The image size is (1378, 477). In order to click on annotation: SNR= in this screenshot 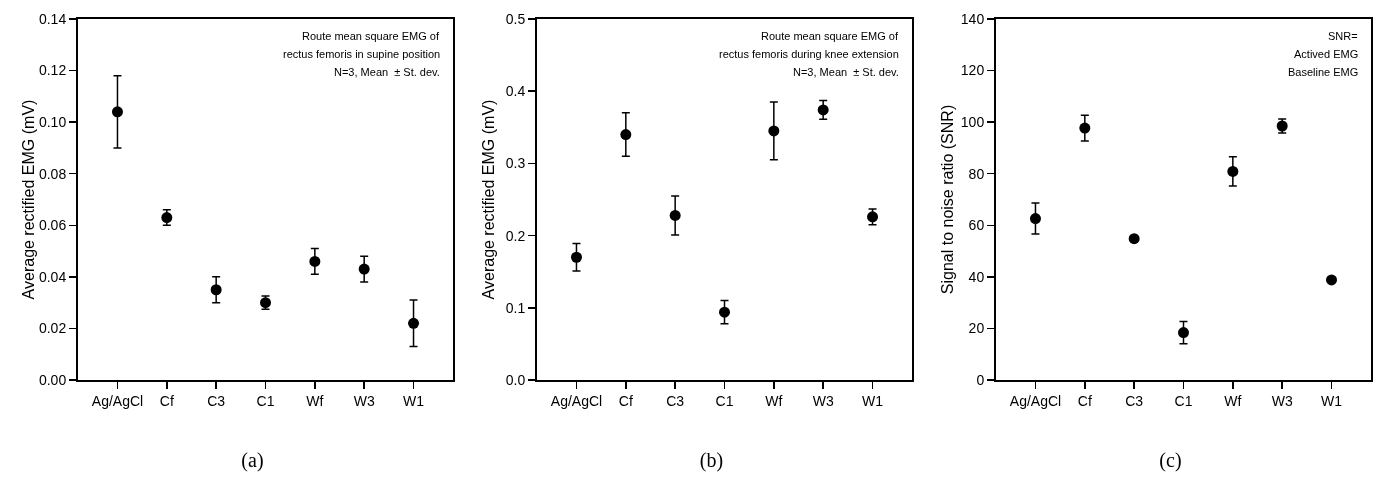, I will do `click(1343, 36)`.